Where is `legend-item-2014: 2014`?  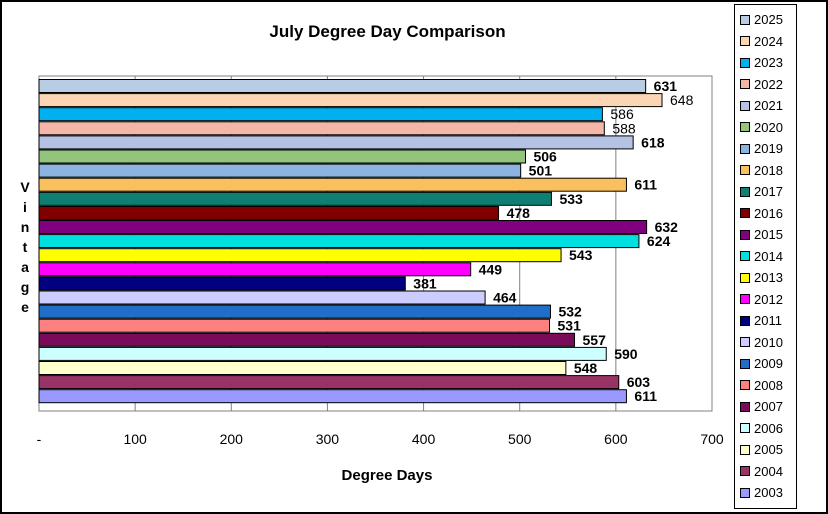 legend-item-2014: 2014 is located at coordinates (761, 256).